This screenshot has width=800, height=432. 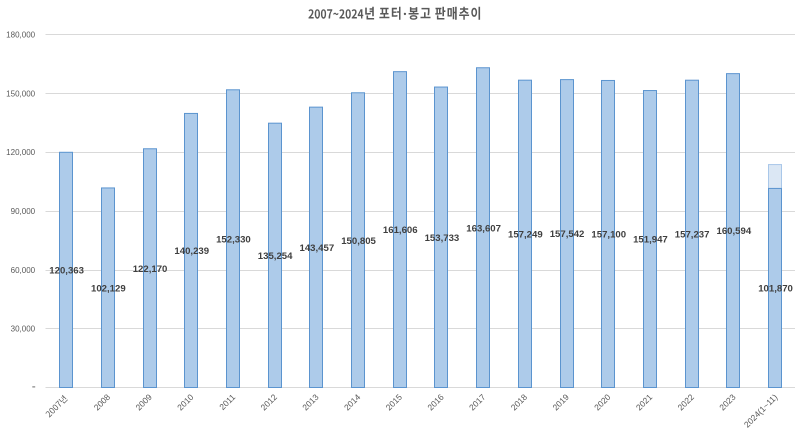 What do you see at coordinates (20, 93) in the screenshot?
I see `svg-text: 150,000` at bounding box center [20, 93].